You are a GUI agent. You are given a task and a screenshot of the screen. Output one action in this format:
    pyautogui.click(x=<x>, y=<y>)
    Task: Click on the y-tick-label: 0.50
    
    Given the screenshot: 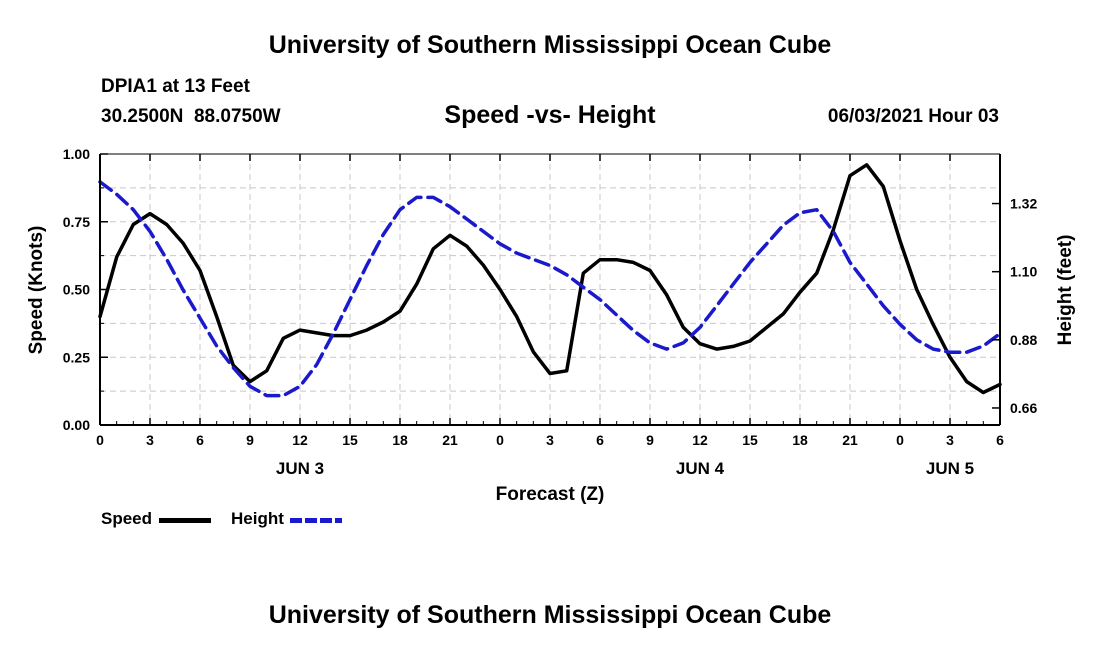 What is the action you would take?
    pyautogui.click(x=76, y=290)
    